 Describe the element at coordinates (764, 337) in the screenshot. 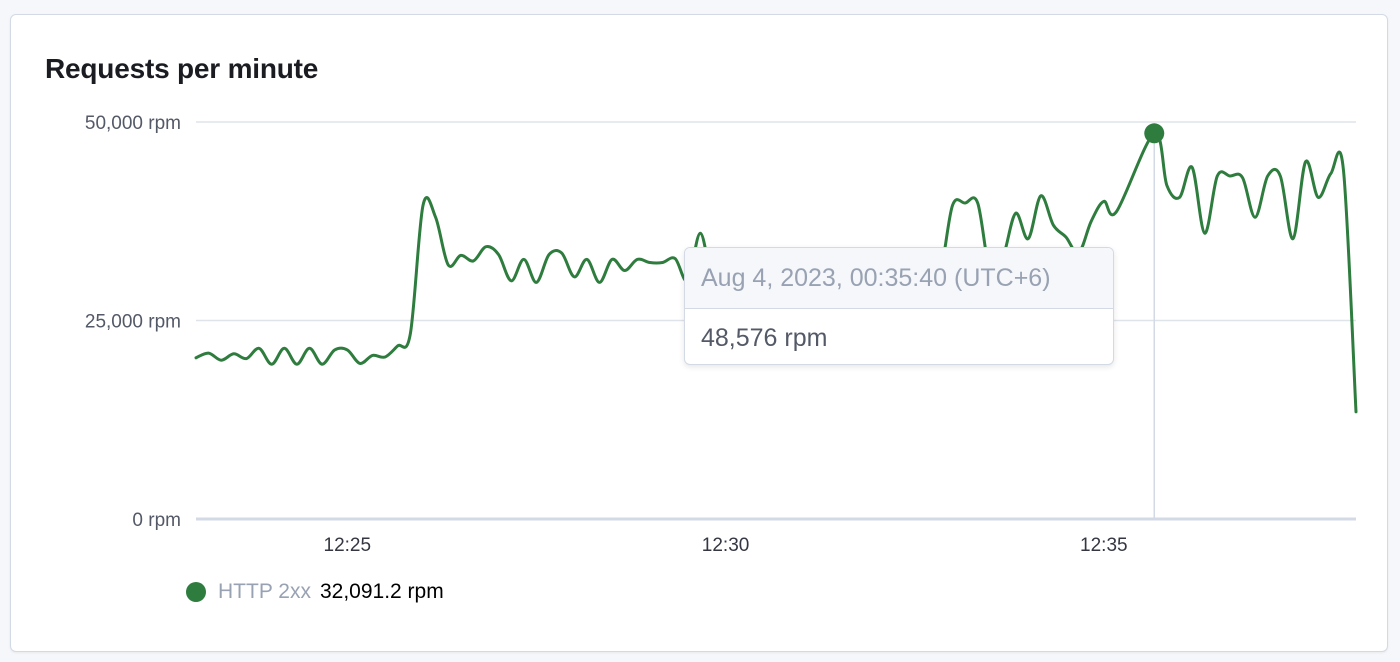

I see `tooltip-value: 48,576 rpm` at that location.